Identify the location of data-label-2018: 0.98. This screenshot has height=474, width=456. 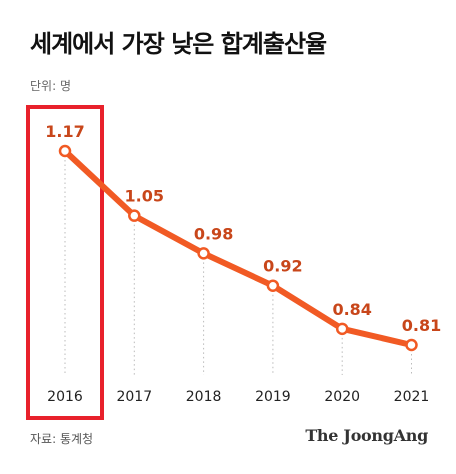
(213, 233).